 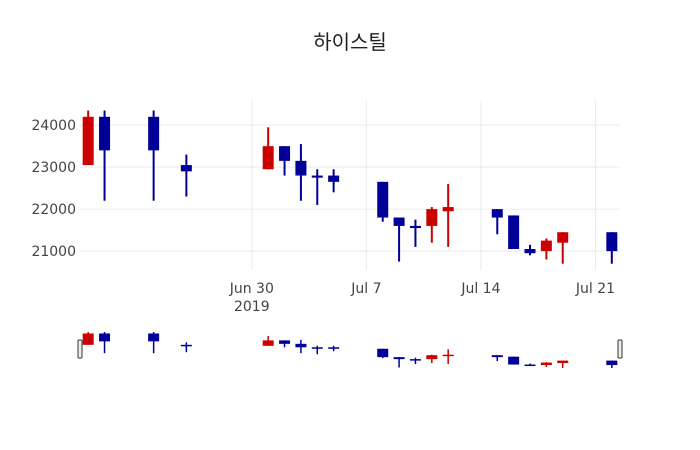 What do you see at coordinates (365, 289) in the screenshot?
I see `x-tick-label: Jul 7` at bounding box center [365, 289].